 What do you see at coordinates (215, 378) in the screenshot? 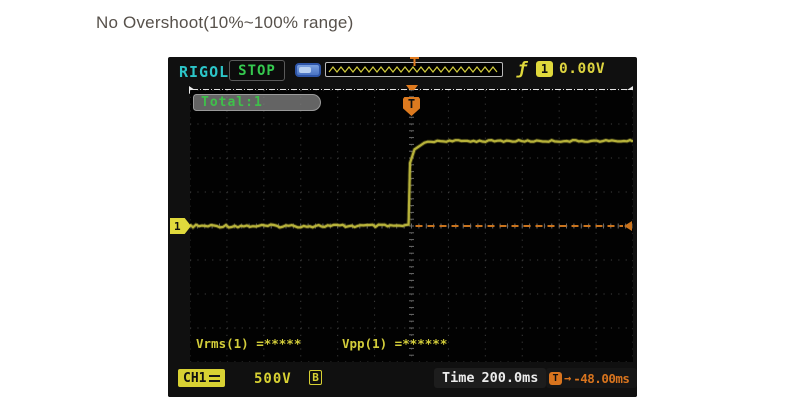
I see `dc-coupling-icon` at bounding box center [215, 378].